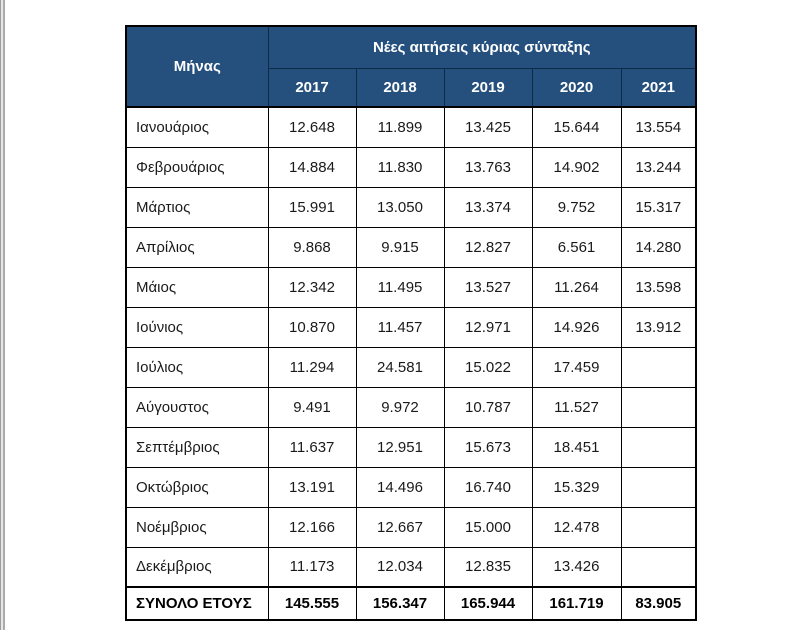  What do you see at coordinates (312, 527) in the screenshot?
I see `value-cell: 12.166` at bounding box center [312, 527].